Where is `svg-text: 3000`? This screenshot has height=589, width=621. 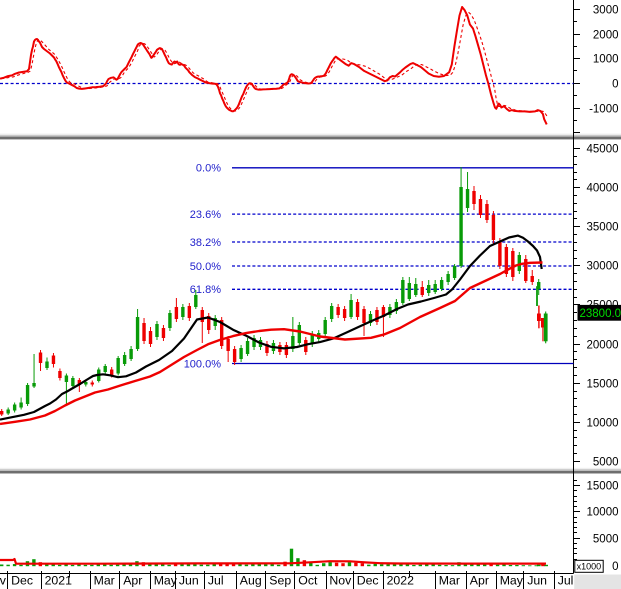 svg-text: 3000 is located at coordinates (606, 11).